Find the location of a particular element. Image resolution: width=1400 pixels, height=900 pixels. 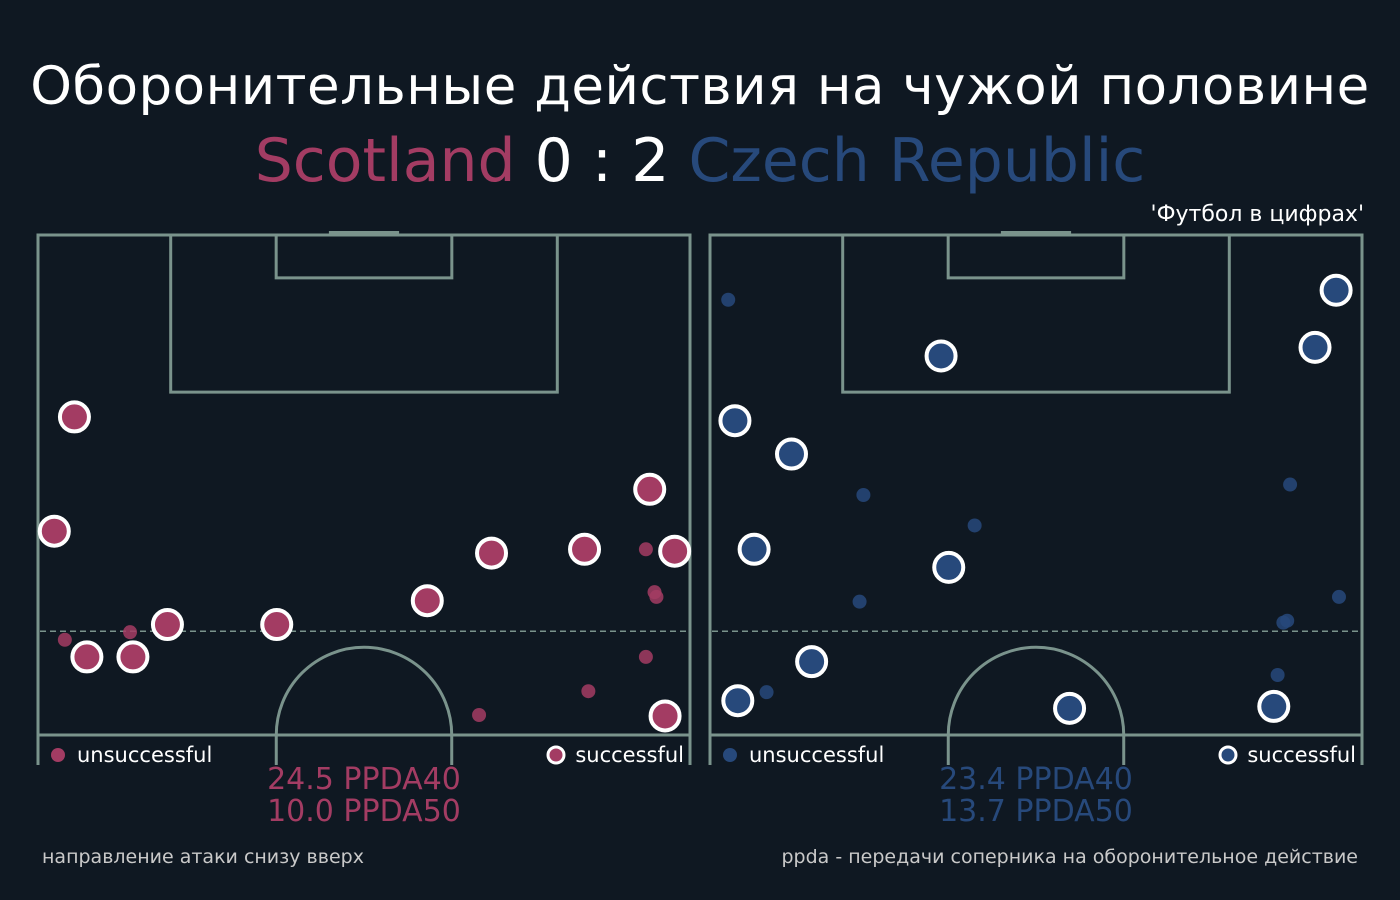

ppda40-value: 24.5 PPDA40 is located at coordinates (364, 779).